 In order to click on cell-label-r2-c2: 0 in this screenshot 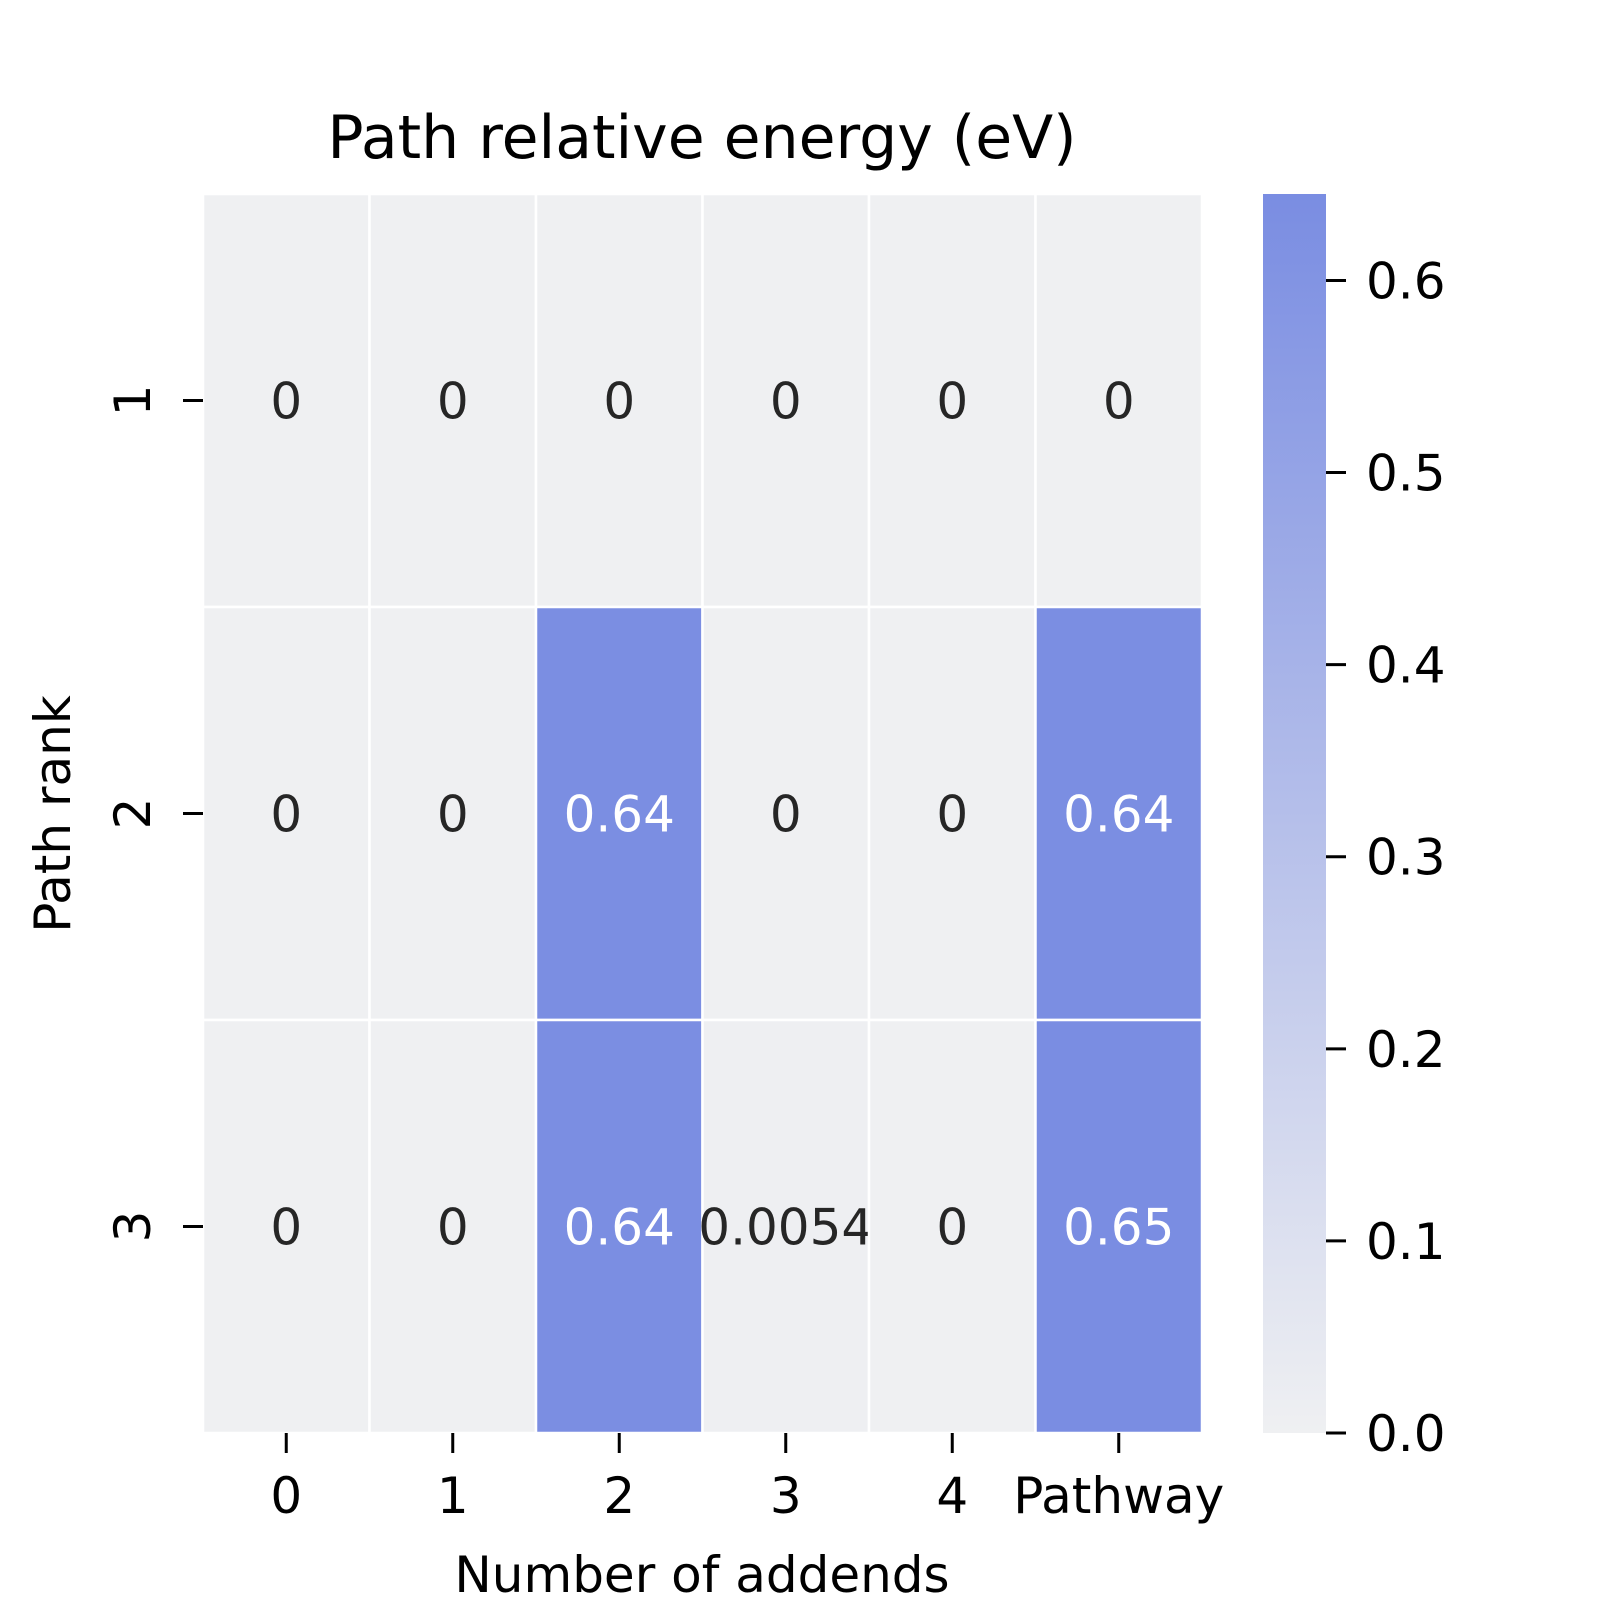, I will do `click(453, 815)`.